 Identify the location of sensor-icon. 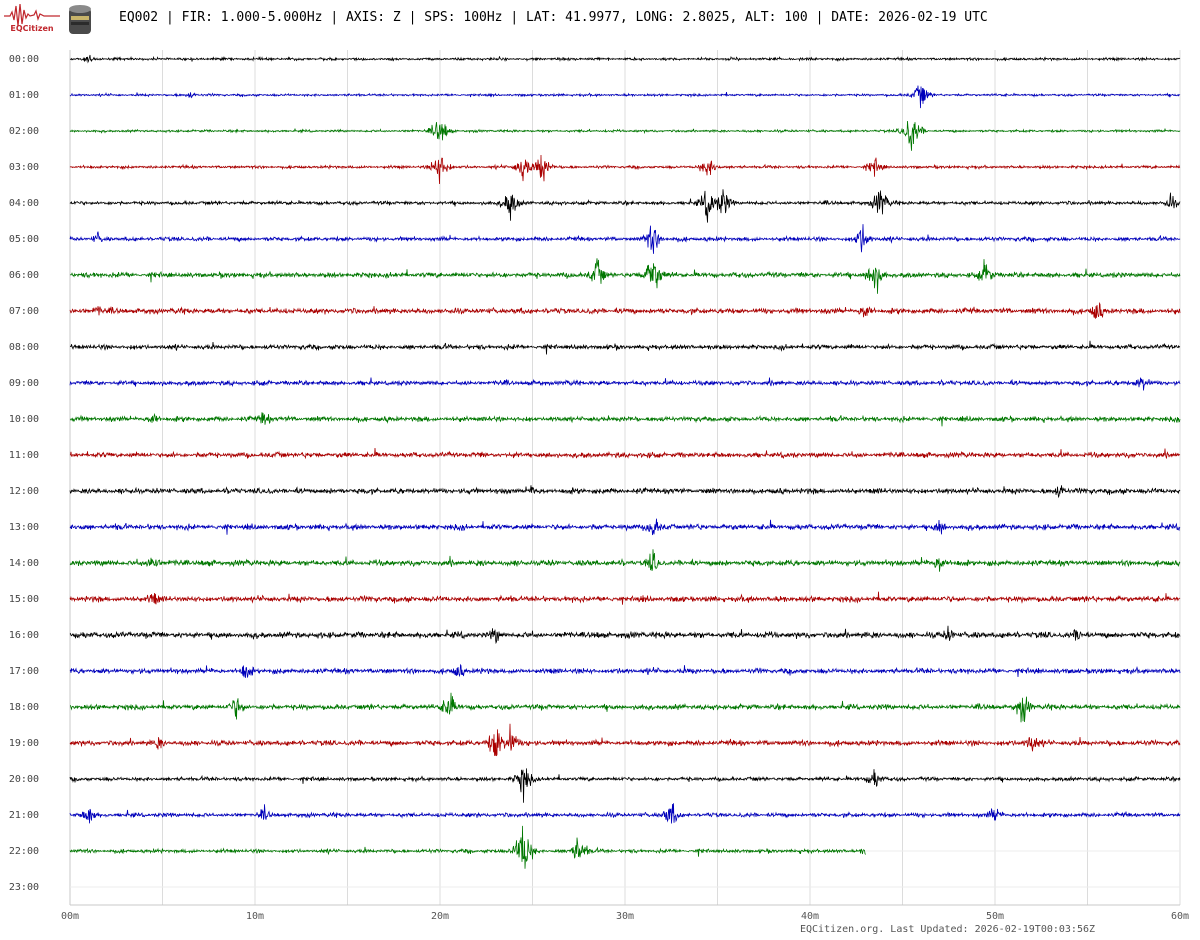
(80, 19).